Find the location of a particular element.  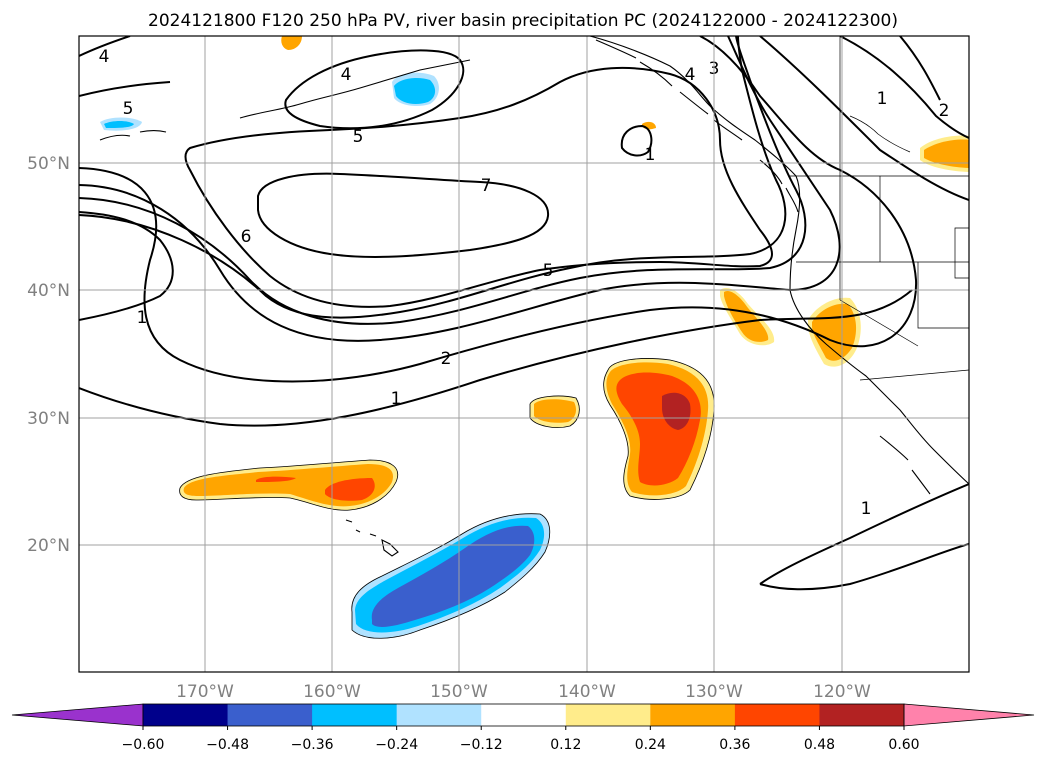

colorbar-swatches is located at coordinates (523, 715).